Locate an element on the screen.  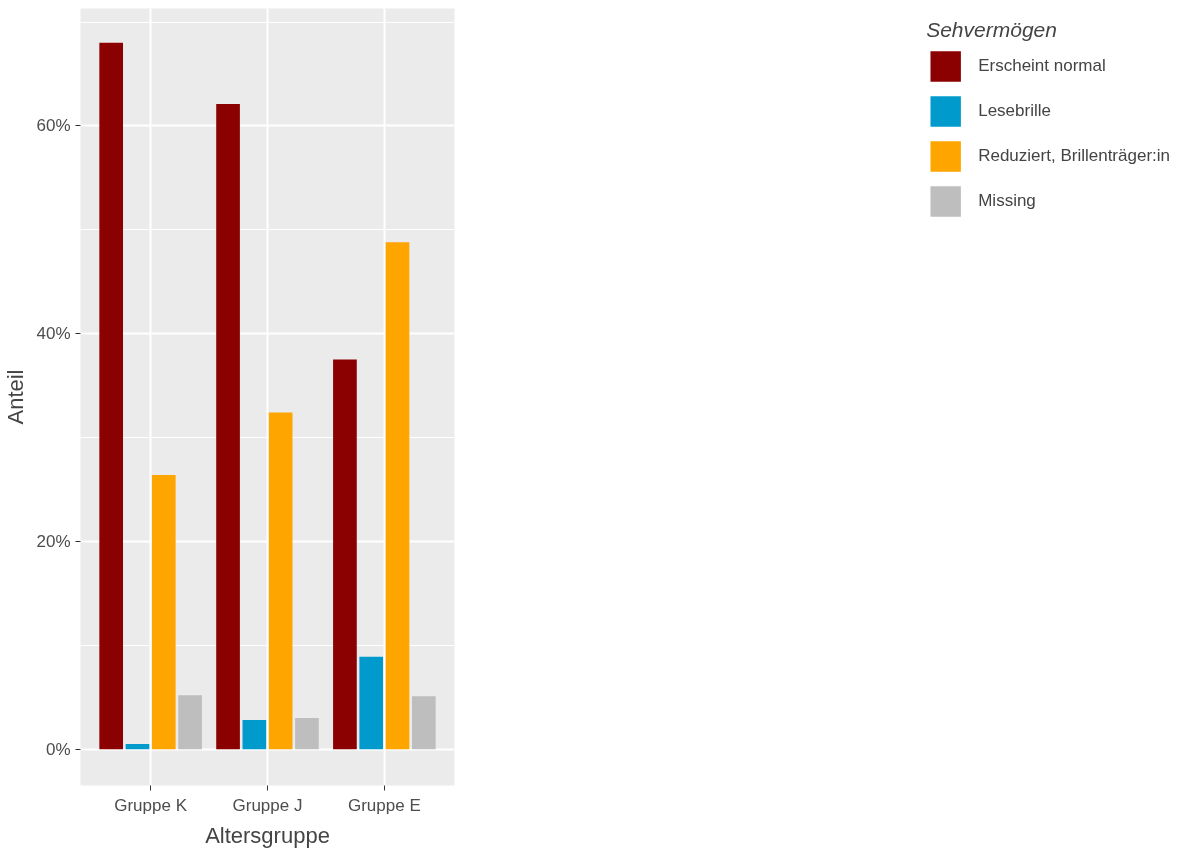
x-tick-label: Gruppe J is located at coordinates (267, 805).